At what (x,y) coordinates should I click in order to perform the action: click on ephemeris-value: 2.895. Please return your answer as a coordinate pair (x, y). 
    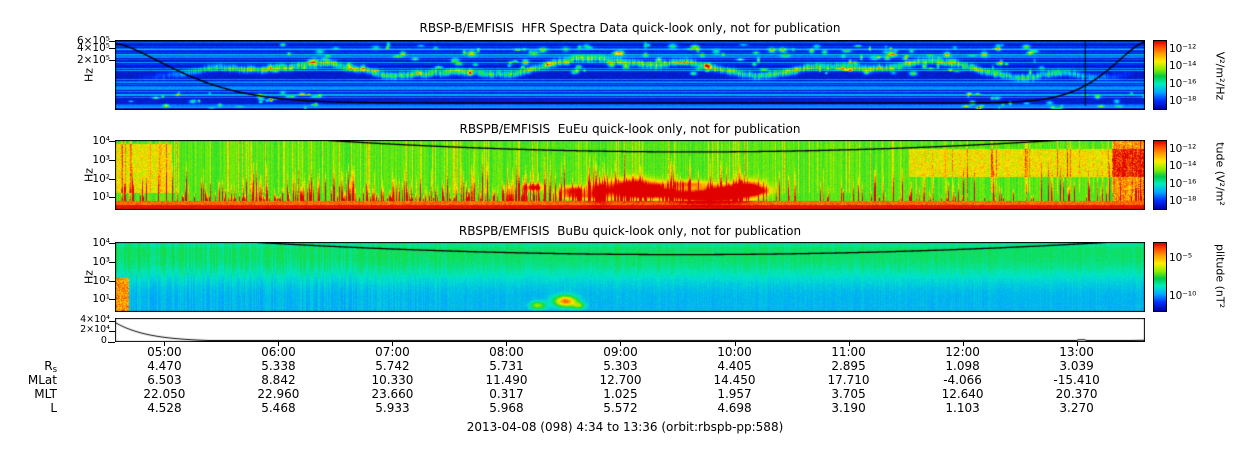
    Looking at the image, I should click on (848, 366).